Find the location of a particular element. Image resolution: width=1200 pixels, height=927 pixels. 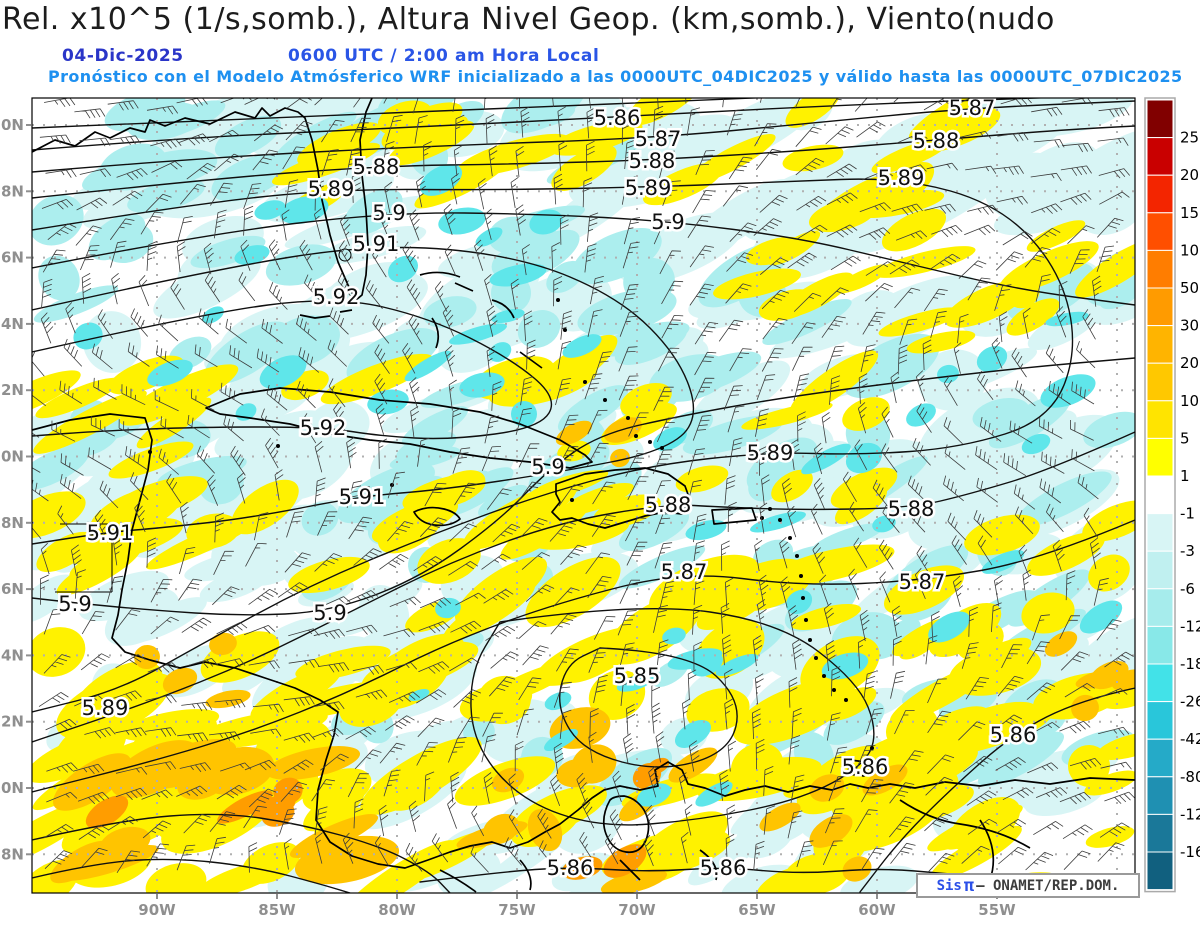

lat-tick-label: 18N is located at coordinates (12, 523).